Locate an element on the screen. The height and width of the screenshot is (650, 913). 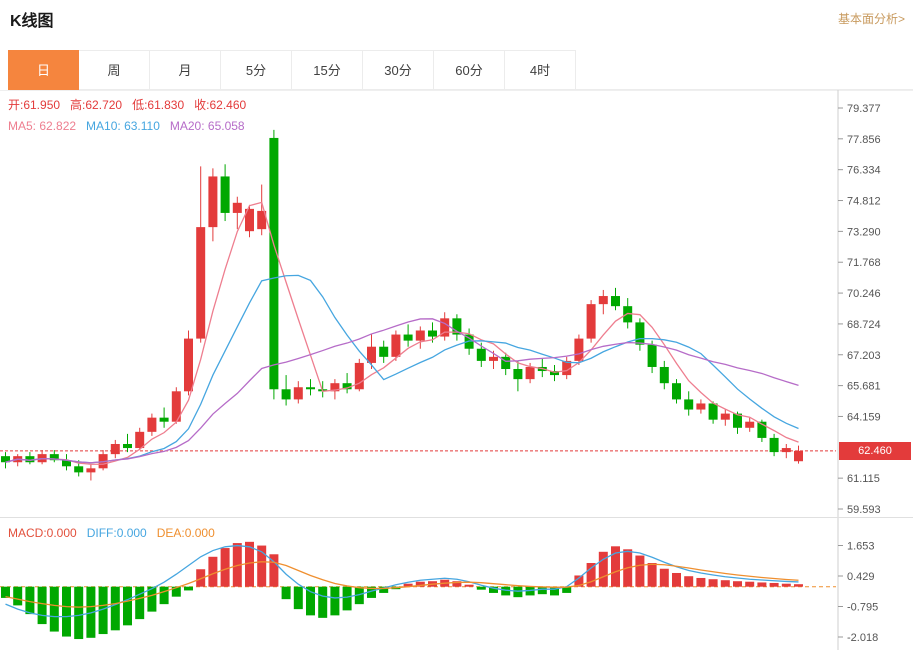
diff-line is located at coordinates (402, 581).